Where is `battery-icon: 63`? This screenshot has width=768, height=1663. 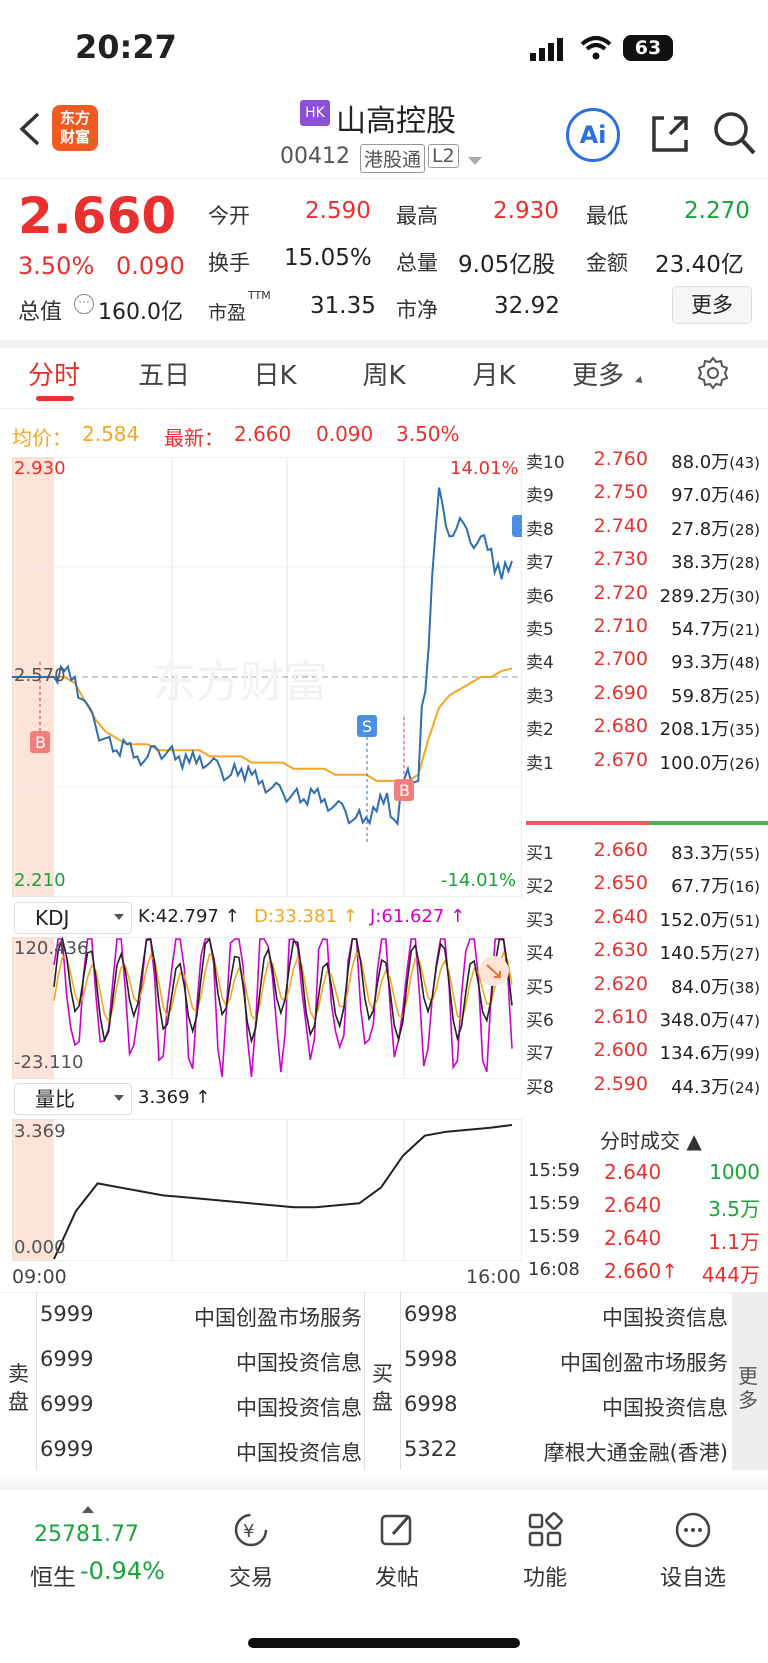
battery-icon: 63 is located at coordinates (648, 48).